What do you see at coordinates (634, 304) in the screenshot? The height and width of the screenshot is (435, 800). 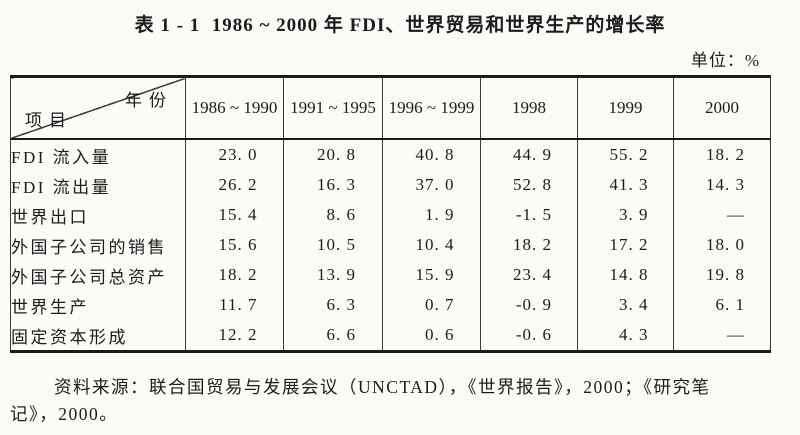 I see `cell-value: 3. 4` at bounding box center [634, 304].